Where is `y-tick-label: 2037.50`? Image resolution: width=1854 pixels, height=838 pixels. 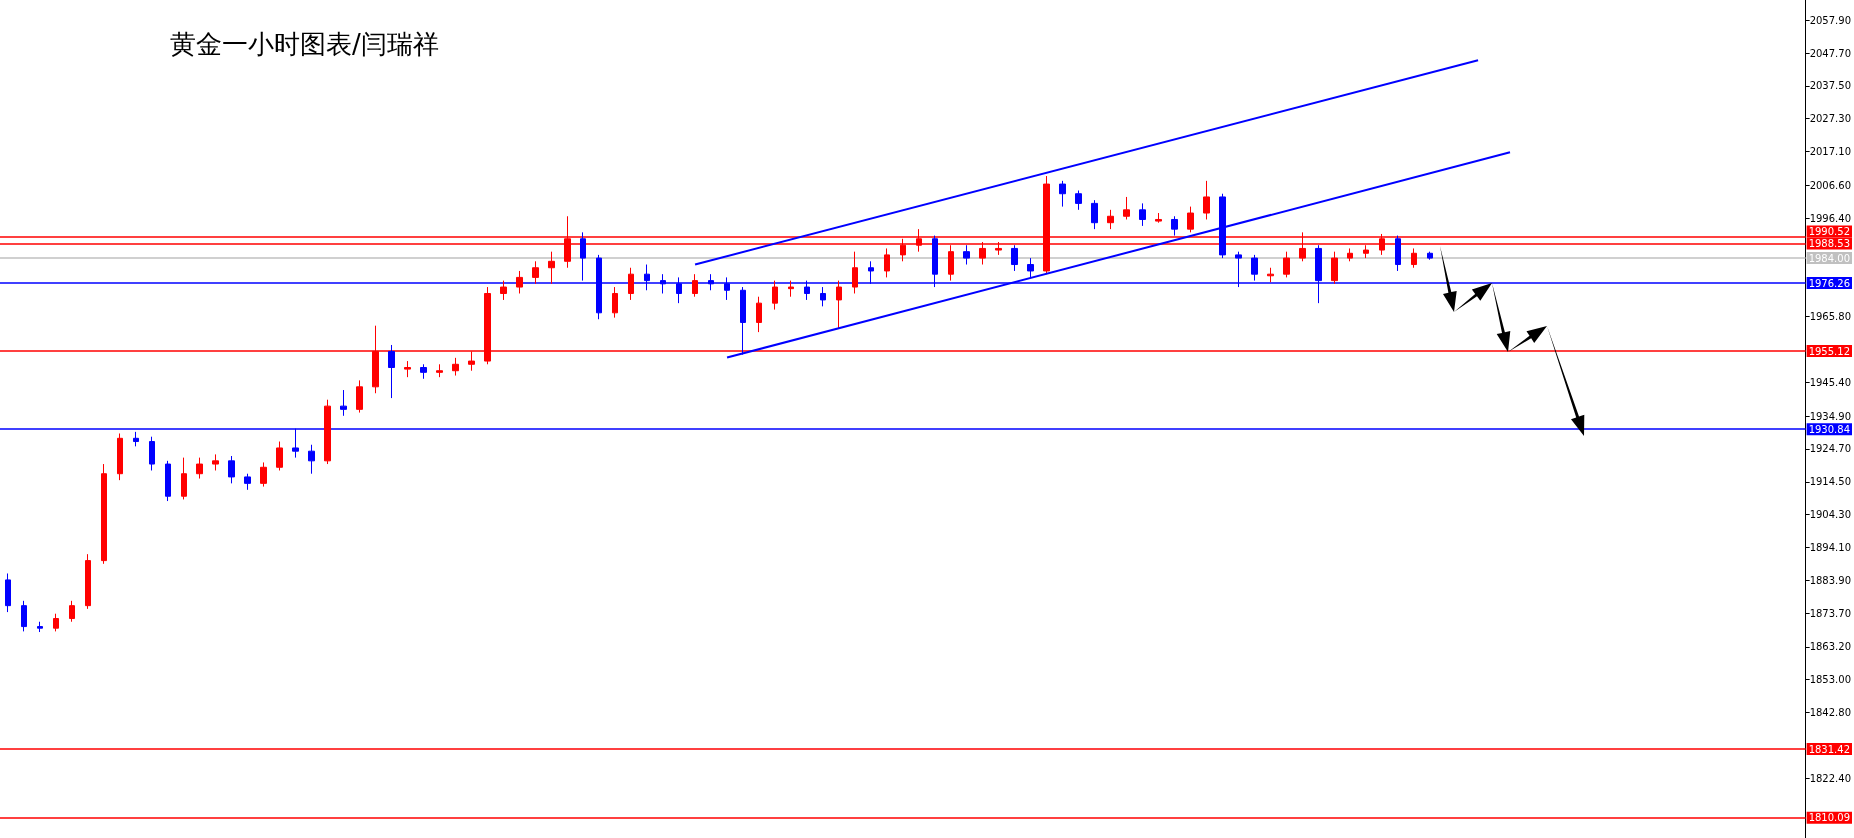 y-tick-label: 2037.50 is located at coordinates (1830, 86).